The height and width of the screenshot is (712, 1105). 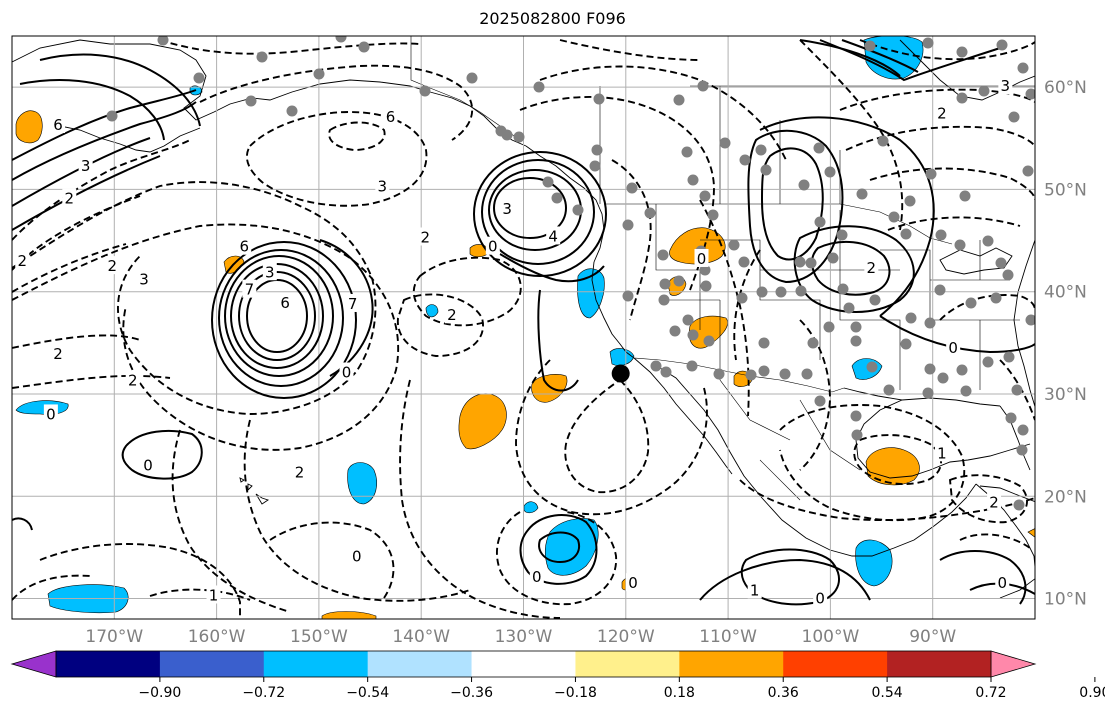 What do you see at coordinates (319, 637) in the screenshot?
I see `lon-tick-label: 150°W` at bounding box center [319, 637].